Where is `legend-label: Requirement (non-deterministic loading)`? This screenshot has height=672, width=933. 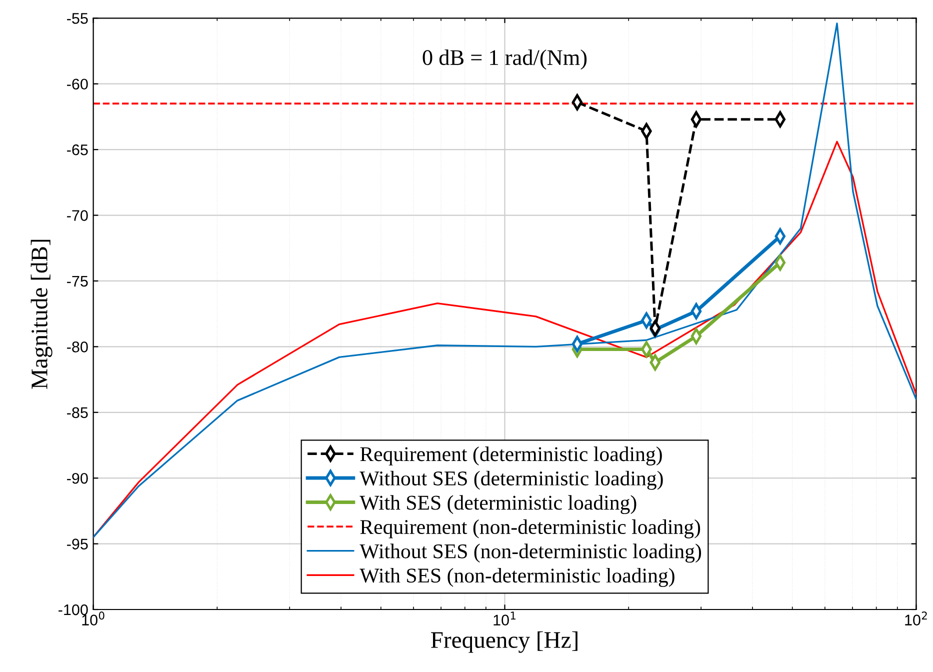 legend-label: Requirement (non-deterministic loading) is located at coordinates (530, 528).